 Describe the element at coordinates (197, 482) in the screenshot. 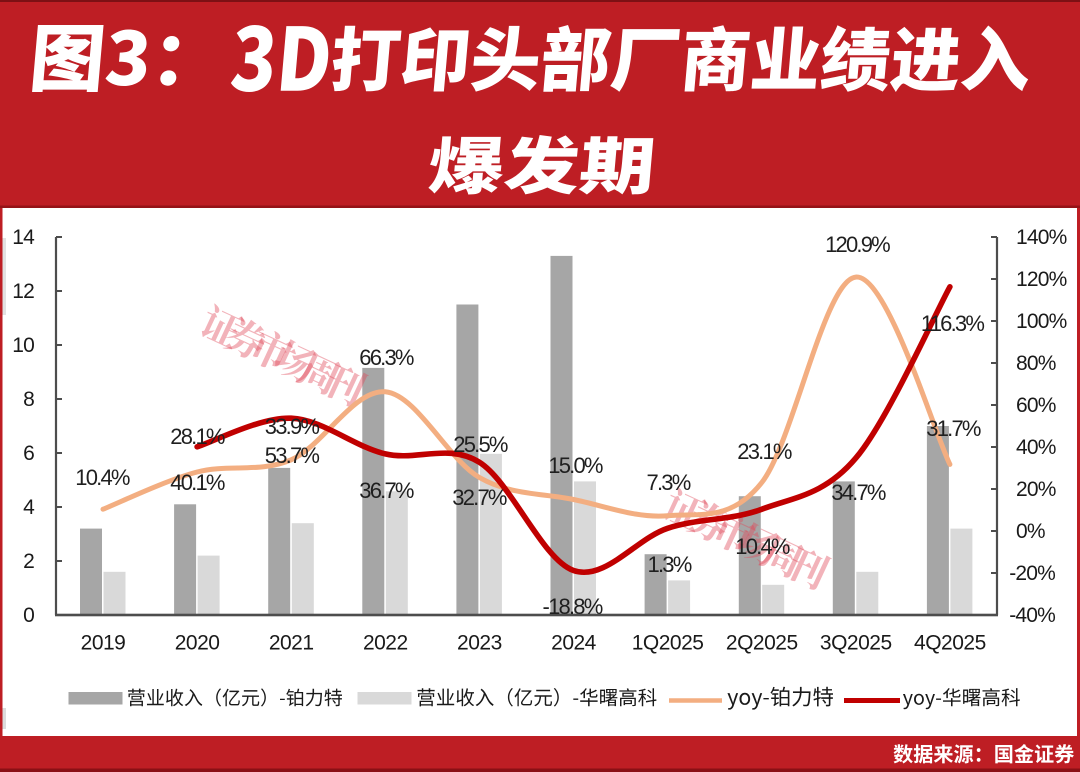

I see `svg-text: 40.1%` at that location.